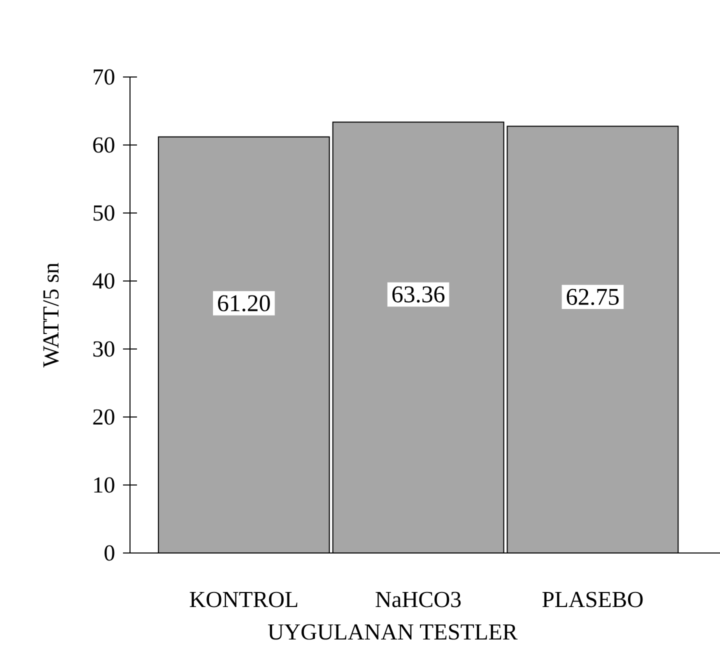 Image resolution: width=720 pixels, height=659 pixels. I want to click on data-label: 63.36, so click(418, 294).